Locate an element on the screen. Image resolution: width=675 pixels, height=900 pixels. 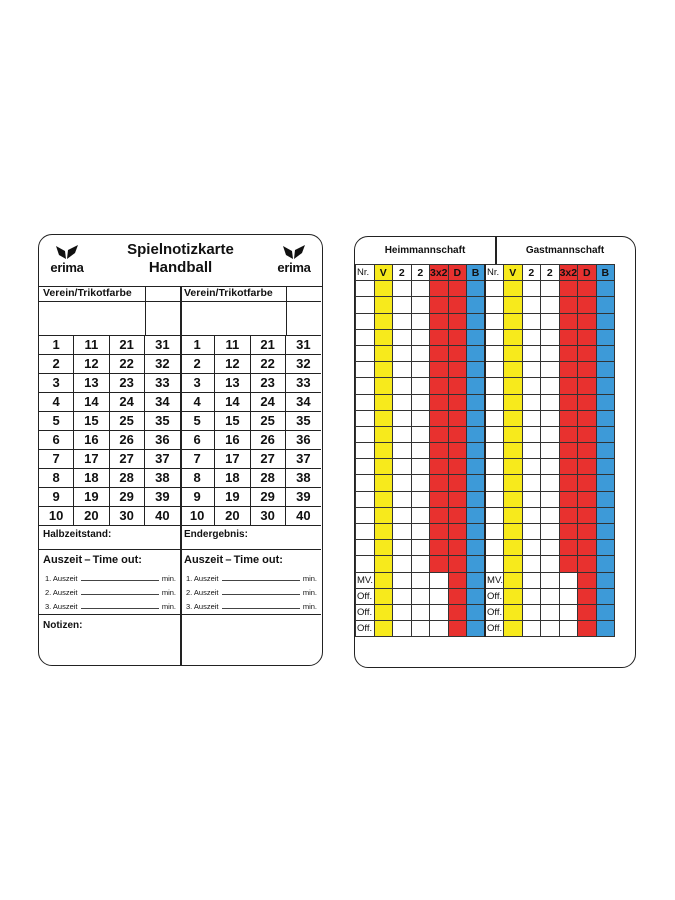
player-number: 24 is located at coordinates (268, 402).